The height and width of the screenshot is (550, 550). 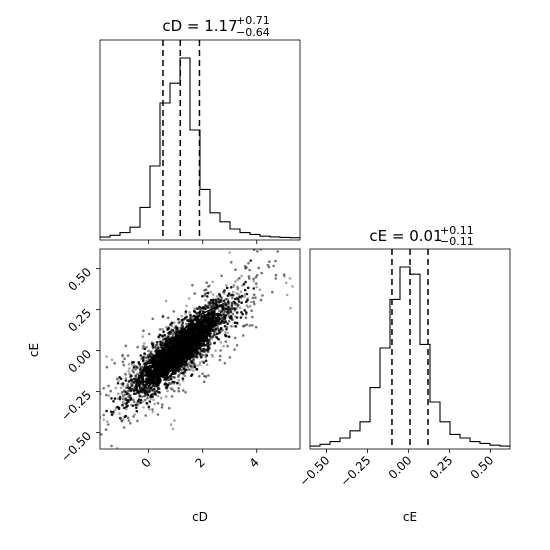 I want to click on cD-quantile-lines, so click(x=181, y=140).